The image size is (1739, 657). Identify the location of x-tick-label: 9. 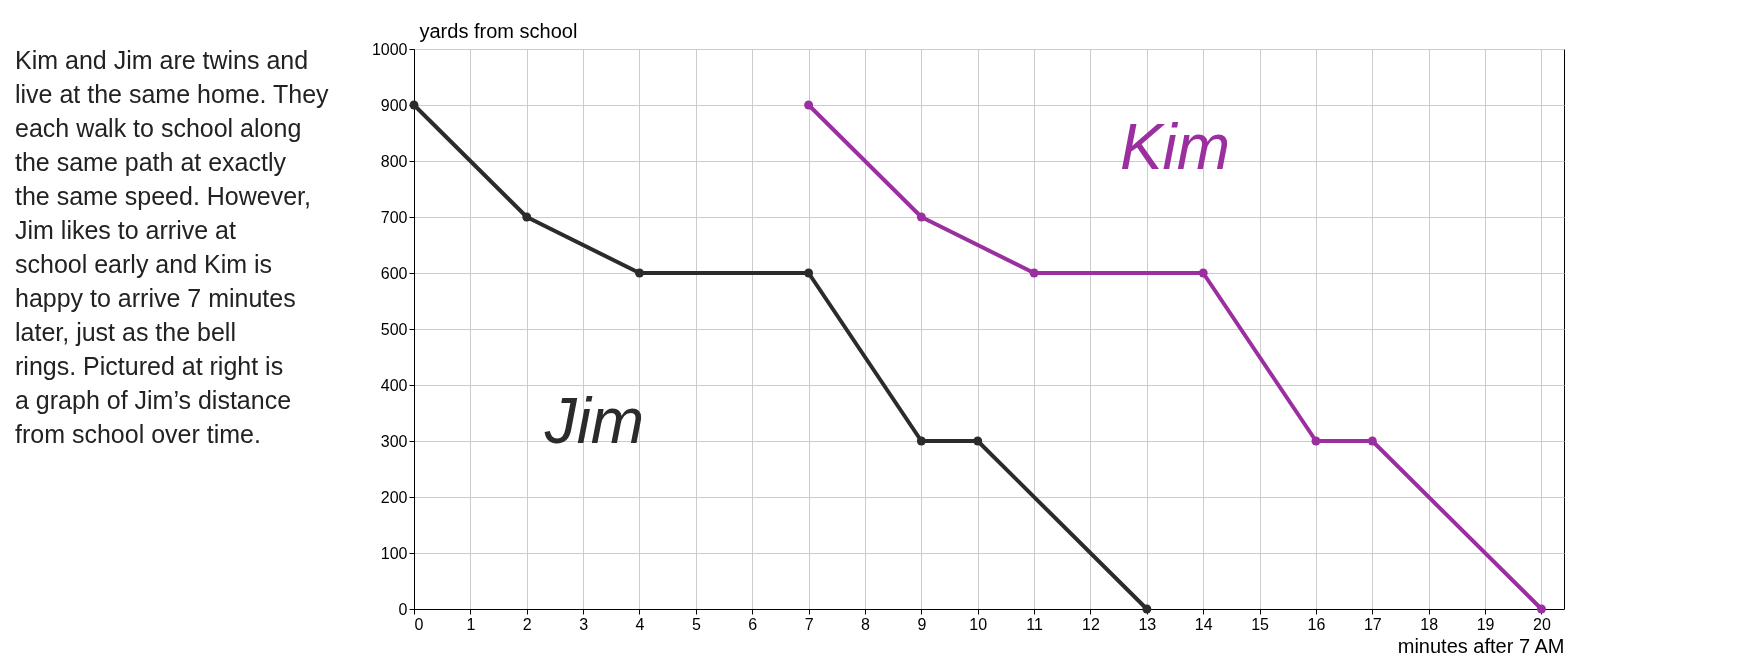
(922, 624).